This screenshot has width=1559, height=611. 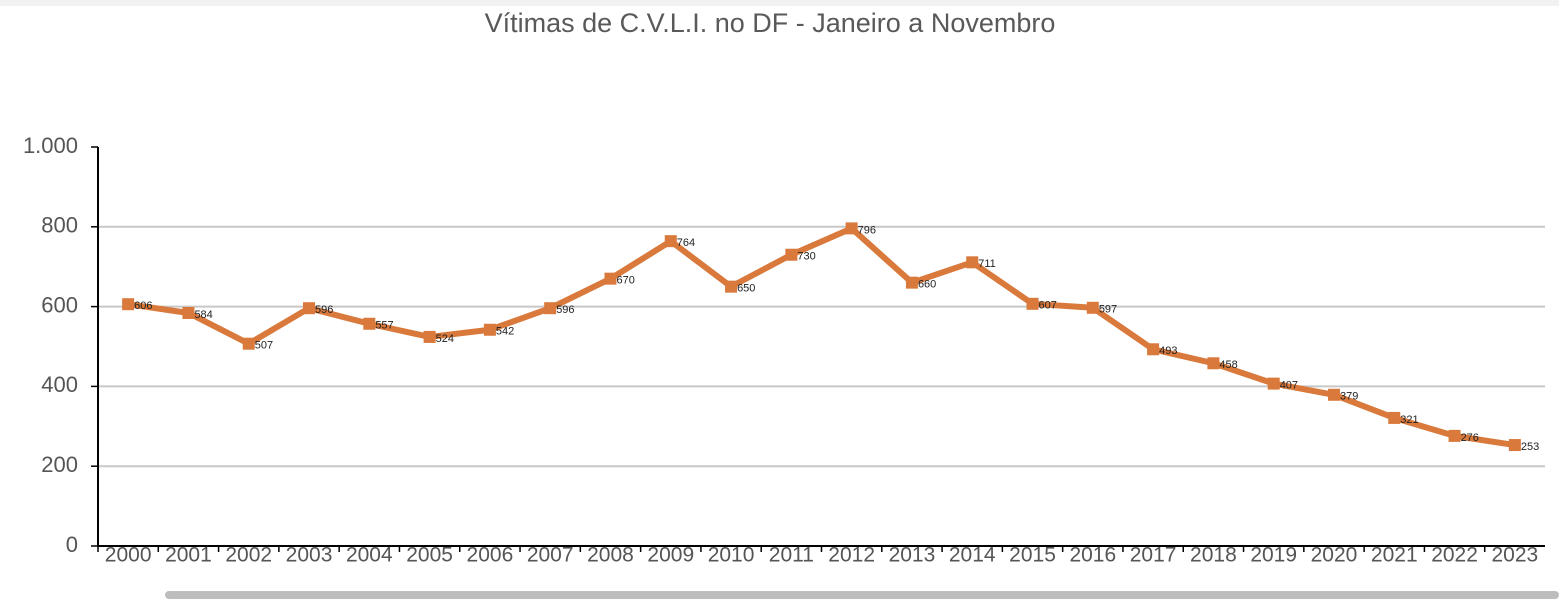 I want to click on value-label: 493, so click(x=1168, y=351).